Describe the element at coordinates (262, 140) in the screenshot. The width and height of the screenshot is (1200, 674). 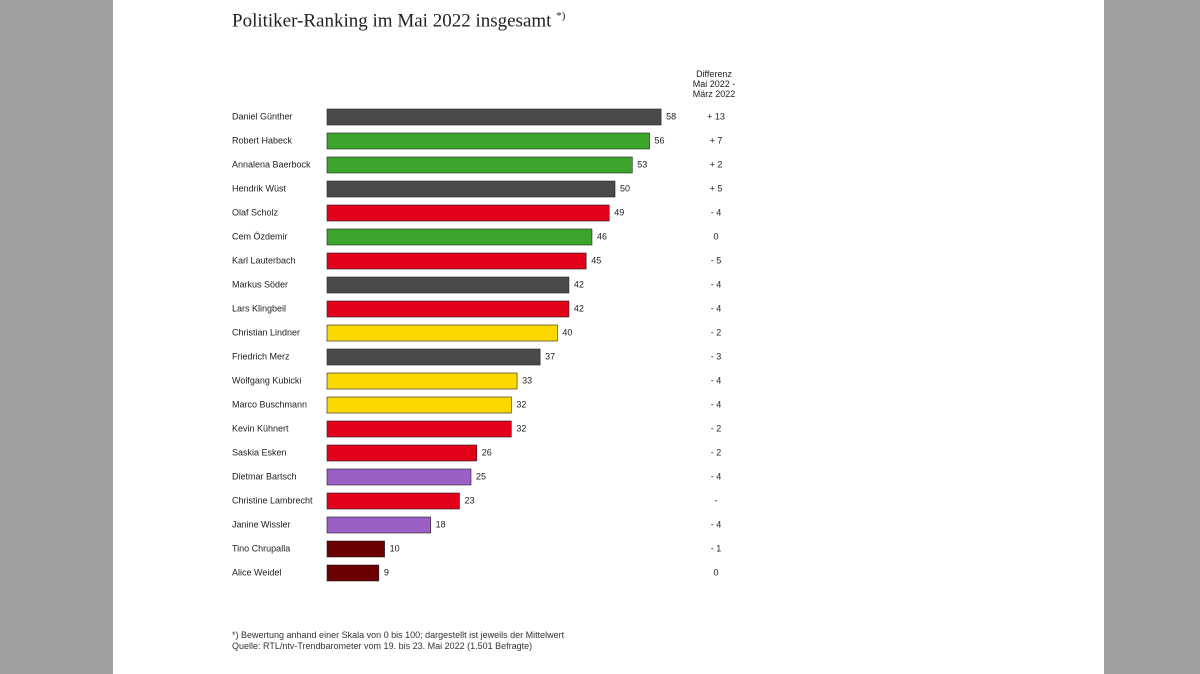
I see `category-label: Robert Habeck` at that location.